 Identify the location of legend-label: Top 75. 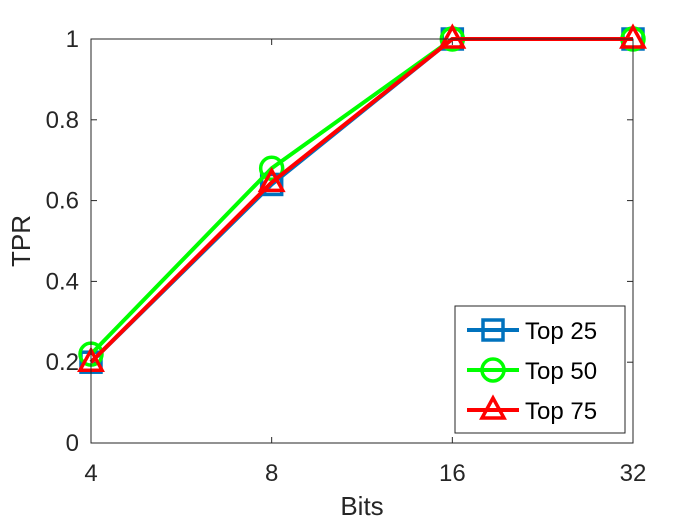
(561, 411).